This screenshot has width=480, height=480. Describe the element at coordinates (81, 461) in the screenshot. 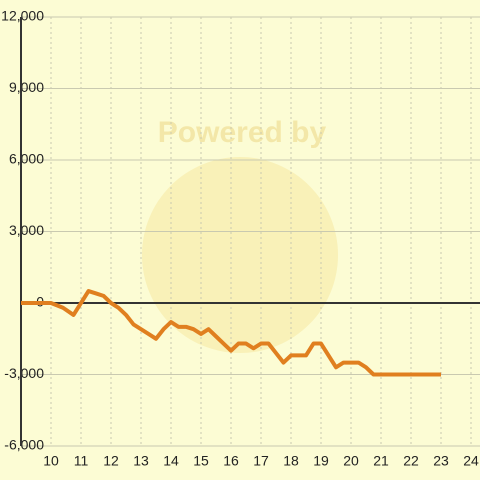

I see `x-tick-label: 11` at that location.